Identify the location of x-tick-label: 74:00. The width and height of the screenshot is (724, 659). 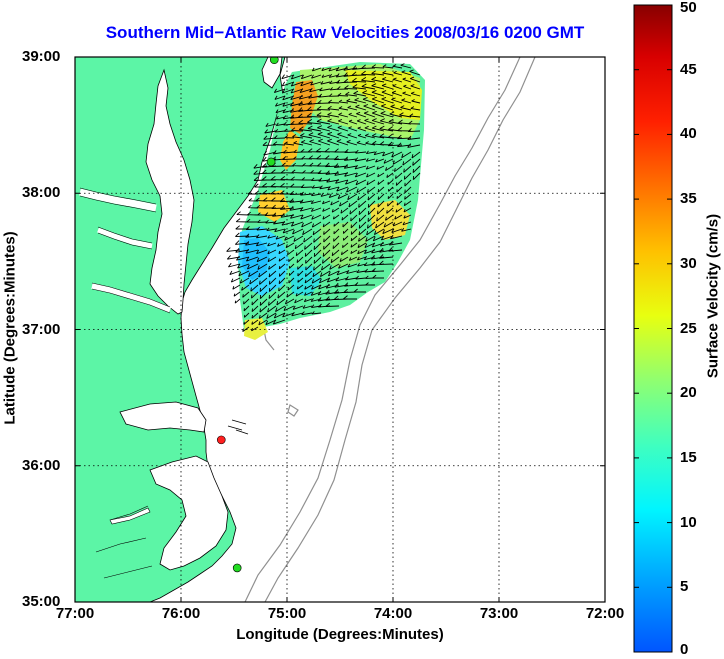
(393, 613).